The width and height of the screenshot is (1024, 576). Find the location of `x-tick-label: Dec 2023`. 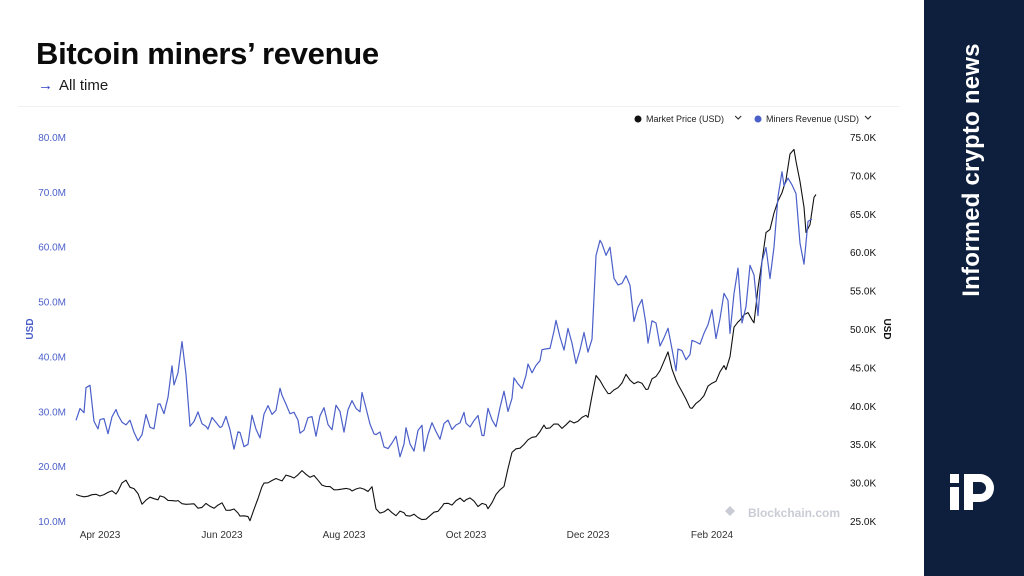

x-tick-label: Dec 2023 is located at coordinates (588, 535).